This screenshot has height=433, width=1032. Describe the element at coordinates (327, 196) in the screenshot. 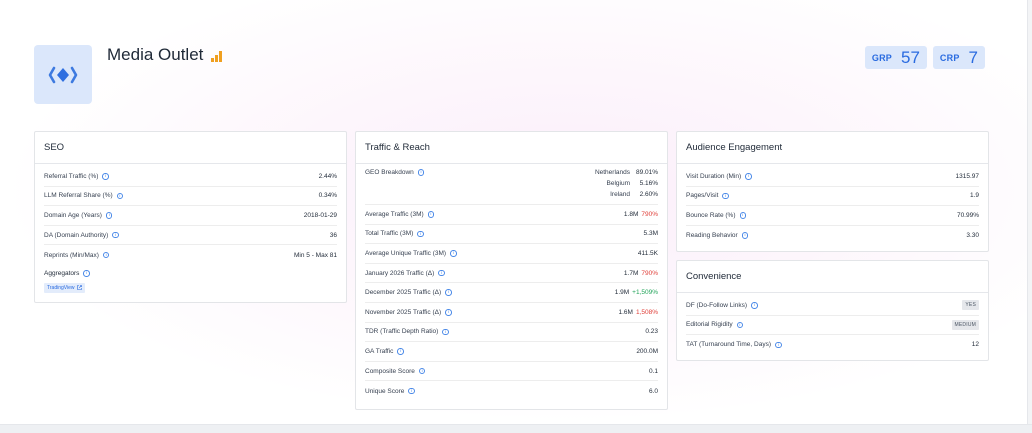

I see `row-value: 0.34%` at that location.